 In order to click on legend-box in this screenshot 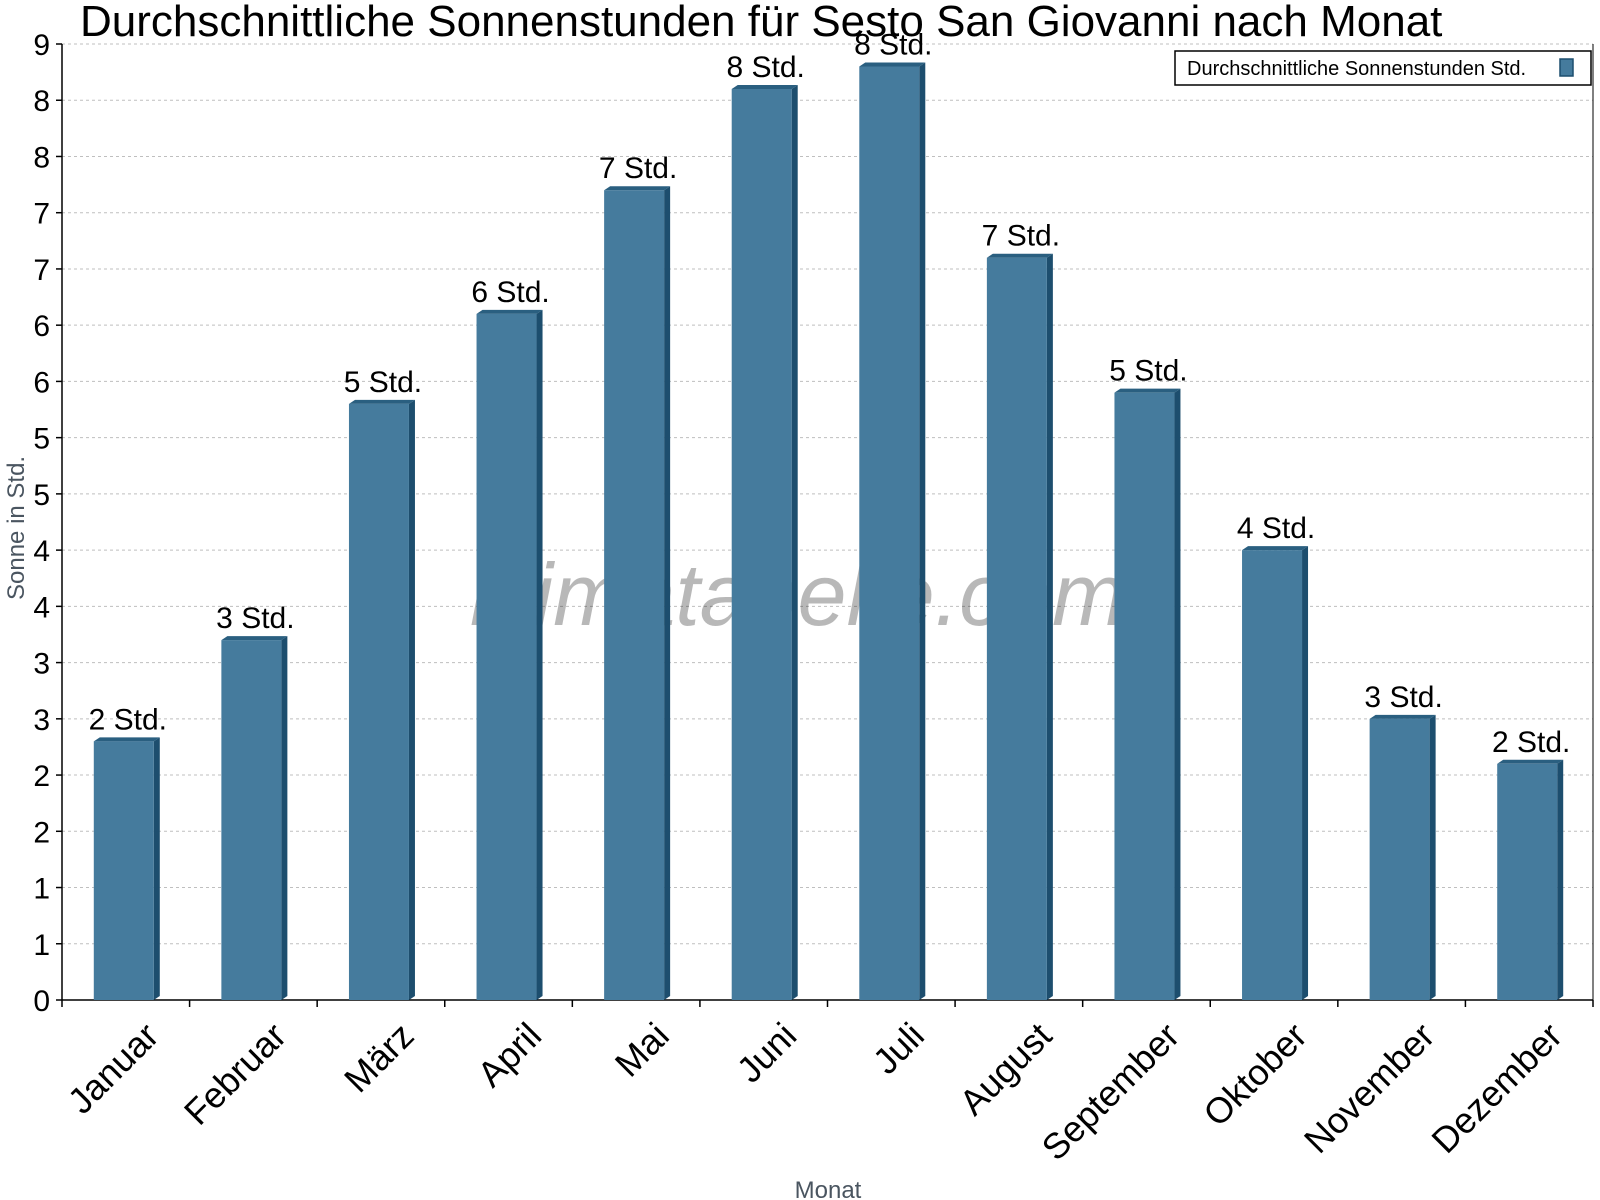, I will do `click(1383, 68)`.